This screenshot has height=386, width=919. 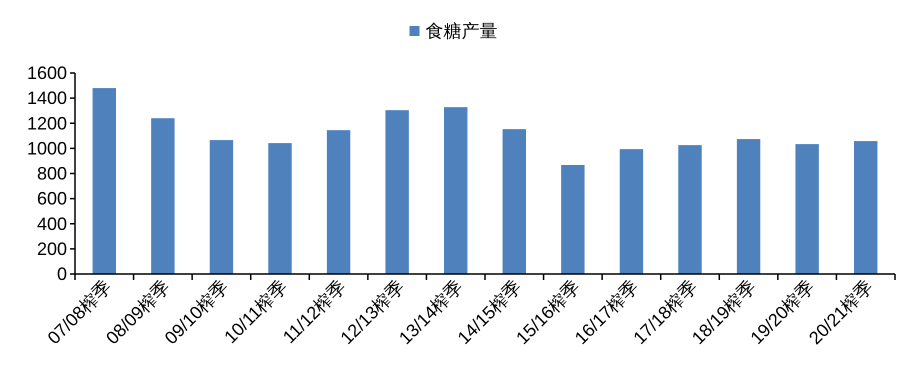 What do you see at coordinates (46, 73) in the screenshot?
I see `y-tick-label: 1600` at bounding box center [46, 73].